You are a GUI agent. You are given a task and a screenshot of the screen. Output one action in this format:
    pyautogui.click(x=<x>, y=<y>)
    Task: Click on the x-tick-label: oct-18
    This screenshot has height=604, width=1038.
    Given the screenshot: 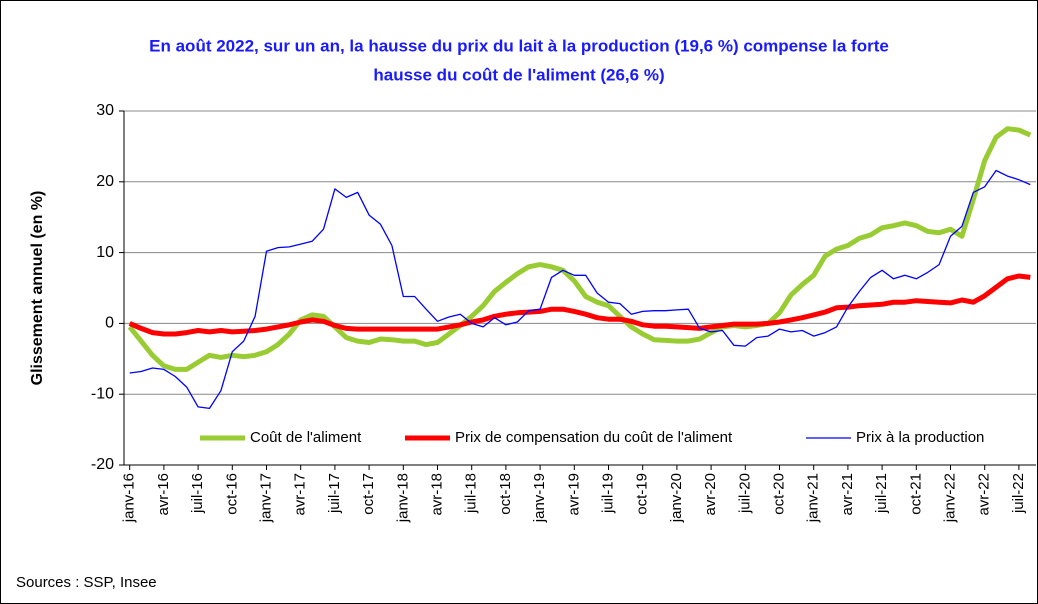 What is the action you would take?
    pyautogui.click(x=505, y=494)
    